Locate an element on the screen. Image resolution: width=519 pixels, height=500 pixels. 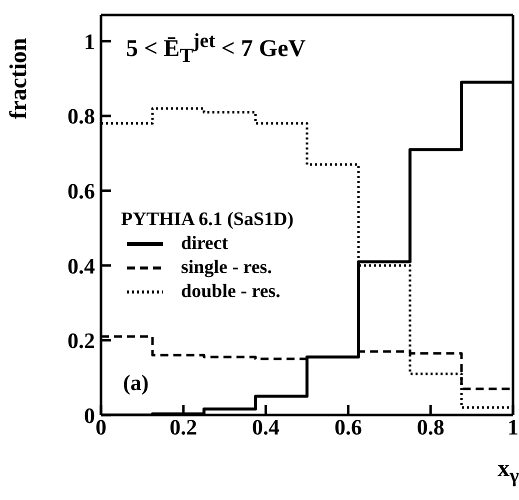
x-tick-label: 0.8 is located at coordinates (430, 427).